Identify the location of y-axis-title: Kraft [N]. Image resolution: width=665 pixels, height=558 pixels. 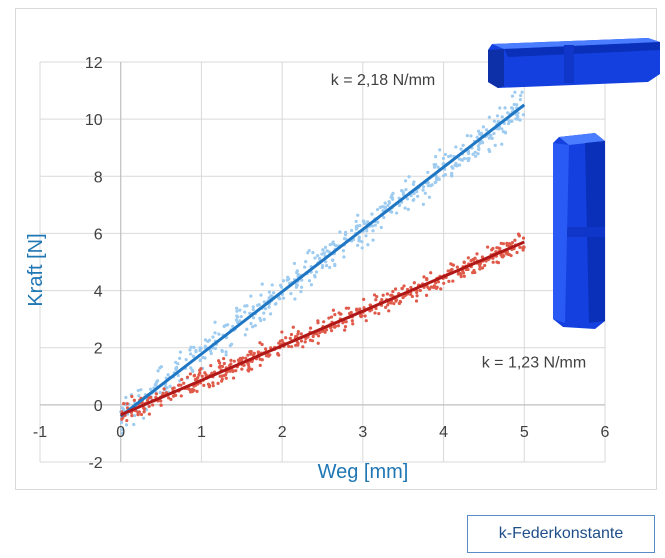
(36, 269).